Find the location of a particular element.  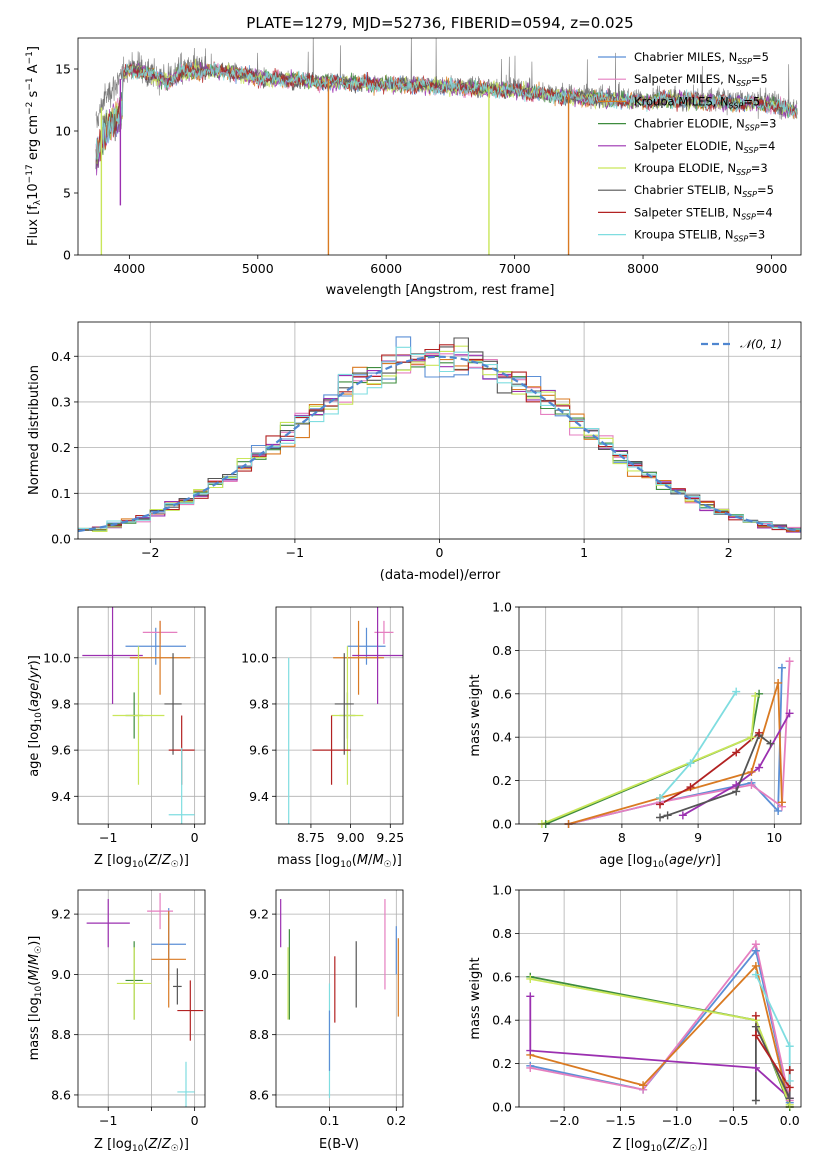

x-tick-label: 8 is located at coordinates (622, 837).